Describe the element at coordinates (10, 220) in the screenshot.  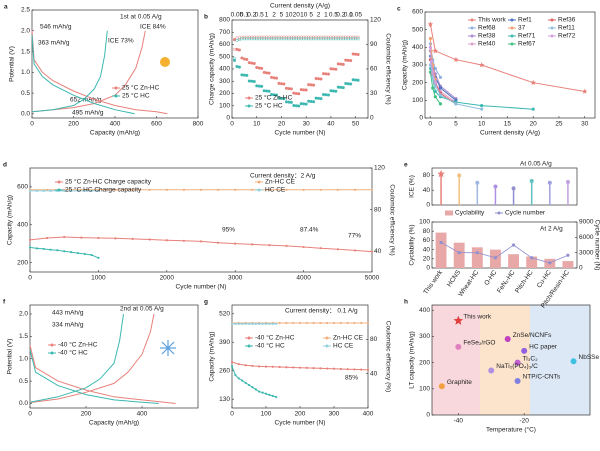
I see `y-axis-label: Capacity (mAh/g)` at that location.